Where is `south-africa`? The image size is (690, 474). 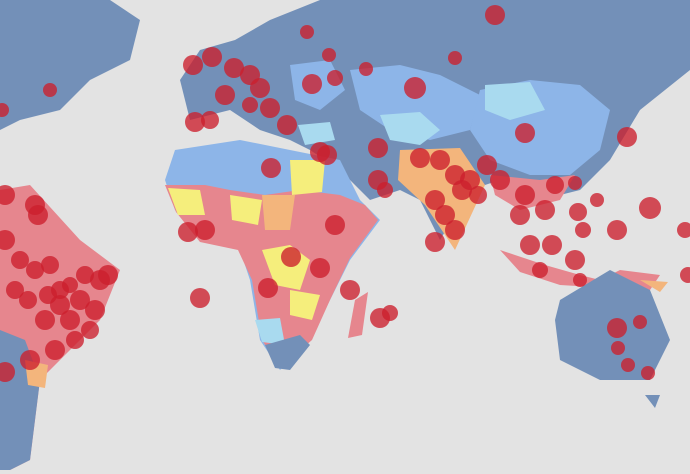
south-africa is located at coordinates (287, 352).